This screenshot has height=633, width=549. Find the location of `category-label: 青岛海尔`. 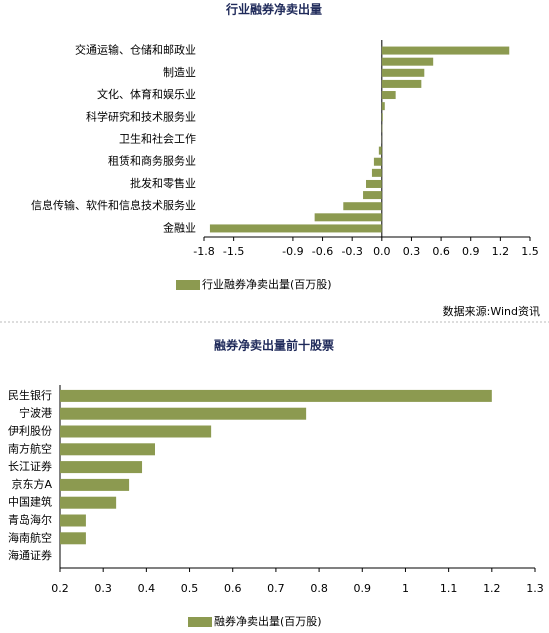

category-label: 青岛海尔 is located at coordinates (30, 520).